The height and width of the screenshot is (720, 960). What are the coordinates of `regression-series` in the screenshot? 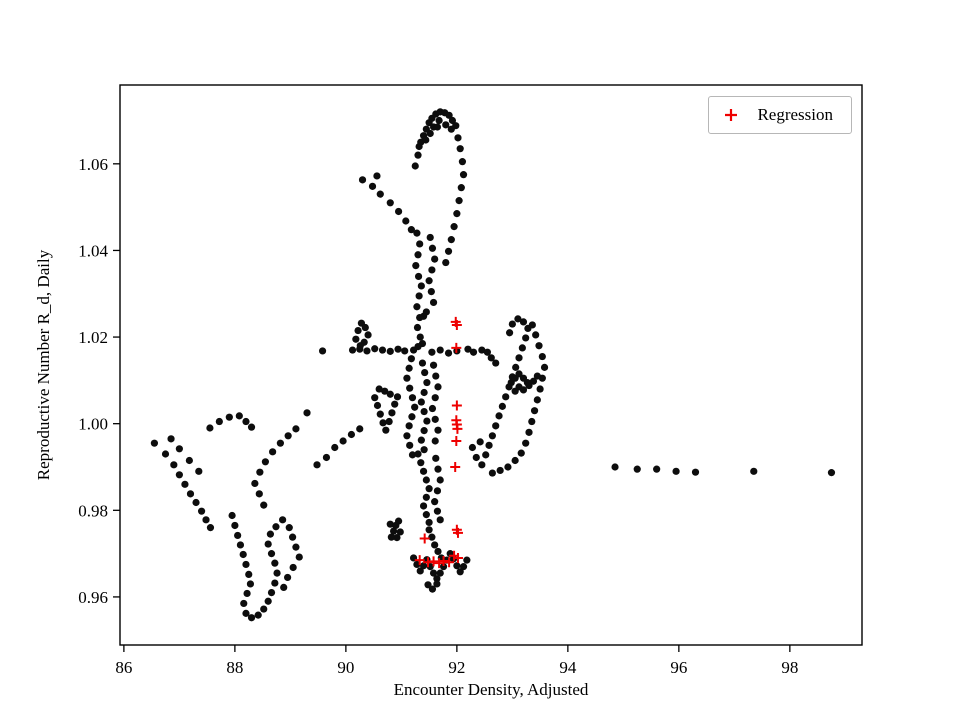 It's located at (438, 442).